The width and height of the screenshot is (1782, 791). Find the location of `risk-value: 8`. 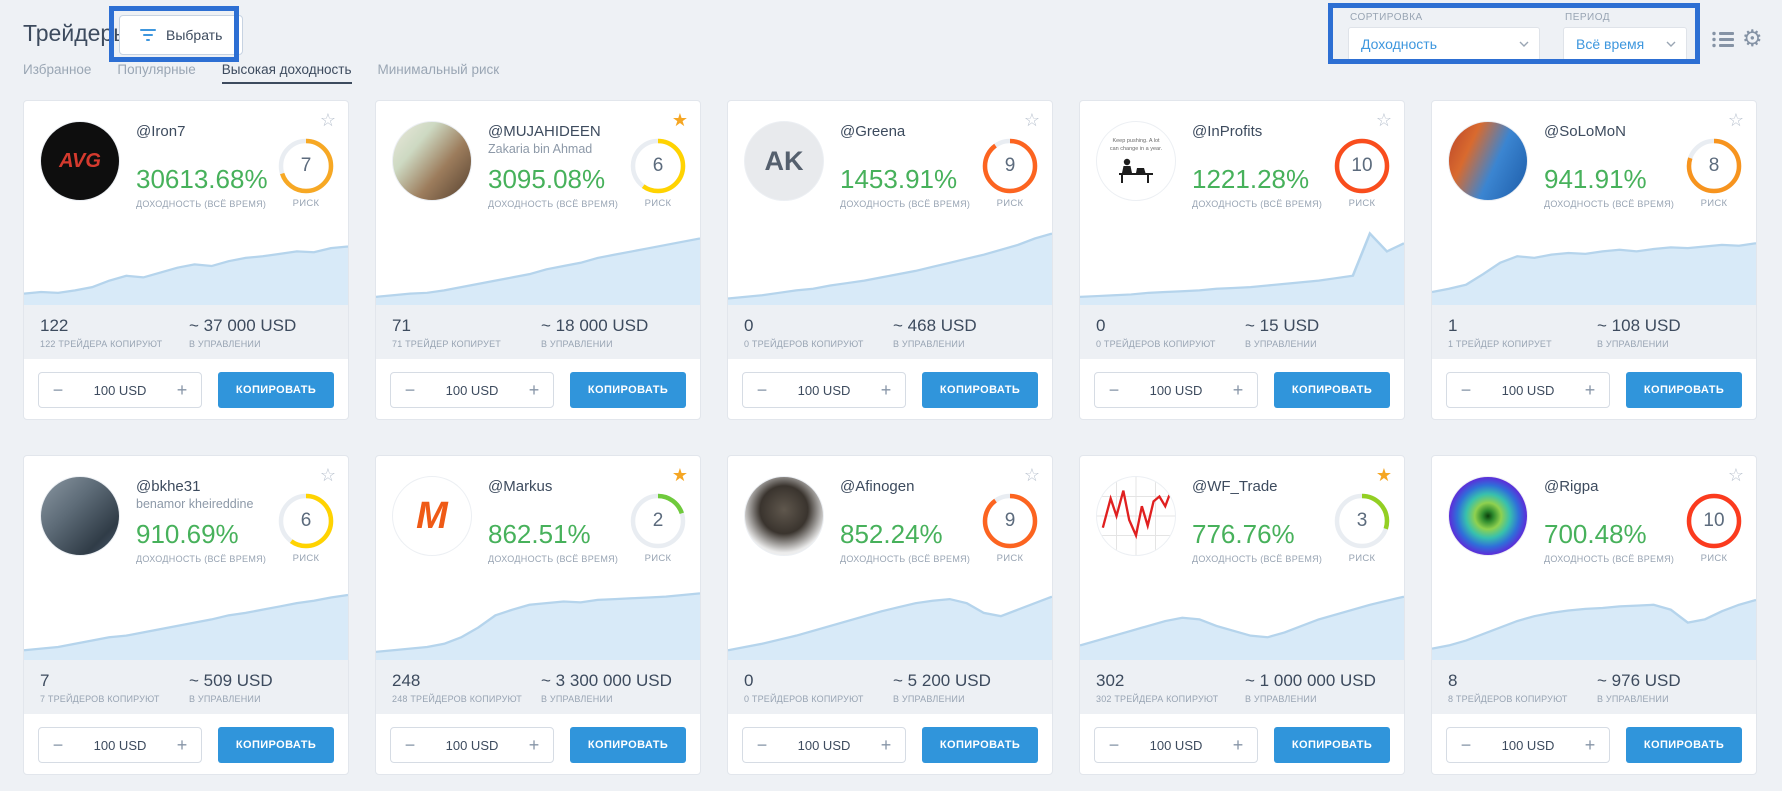

risk-value: 8 is located at coordinates (1714, 165).